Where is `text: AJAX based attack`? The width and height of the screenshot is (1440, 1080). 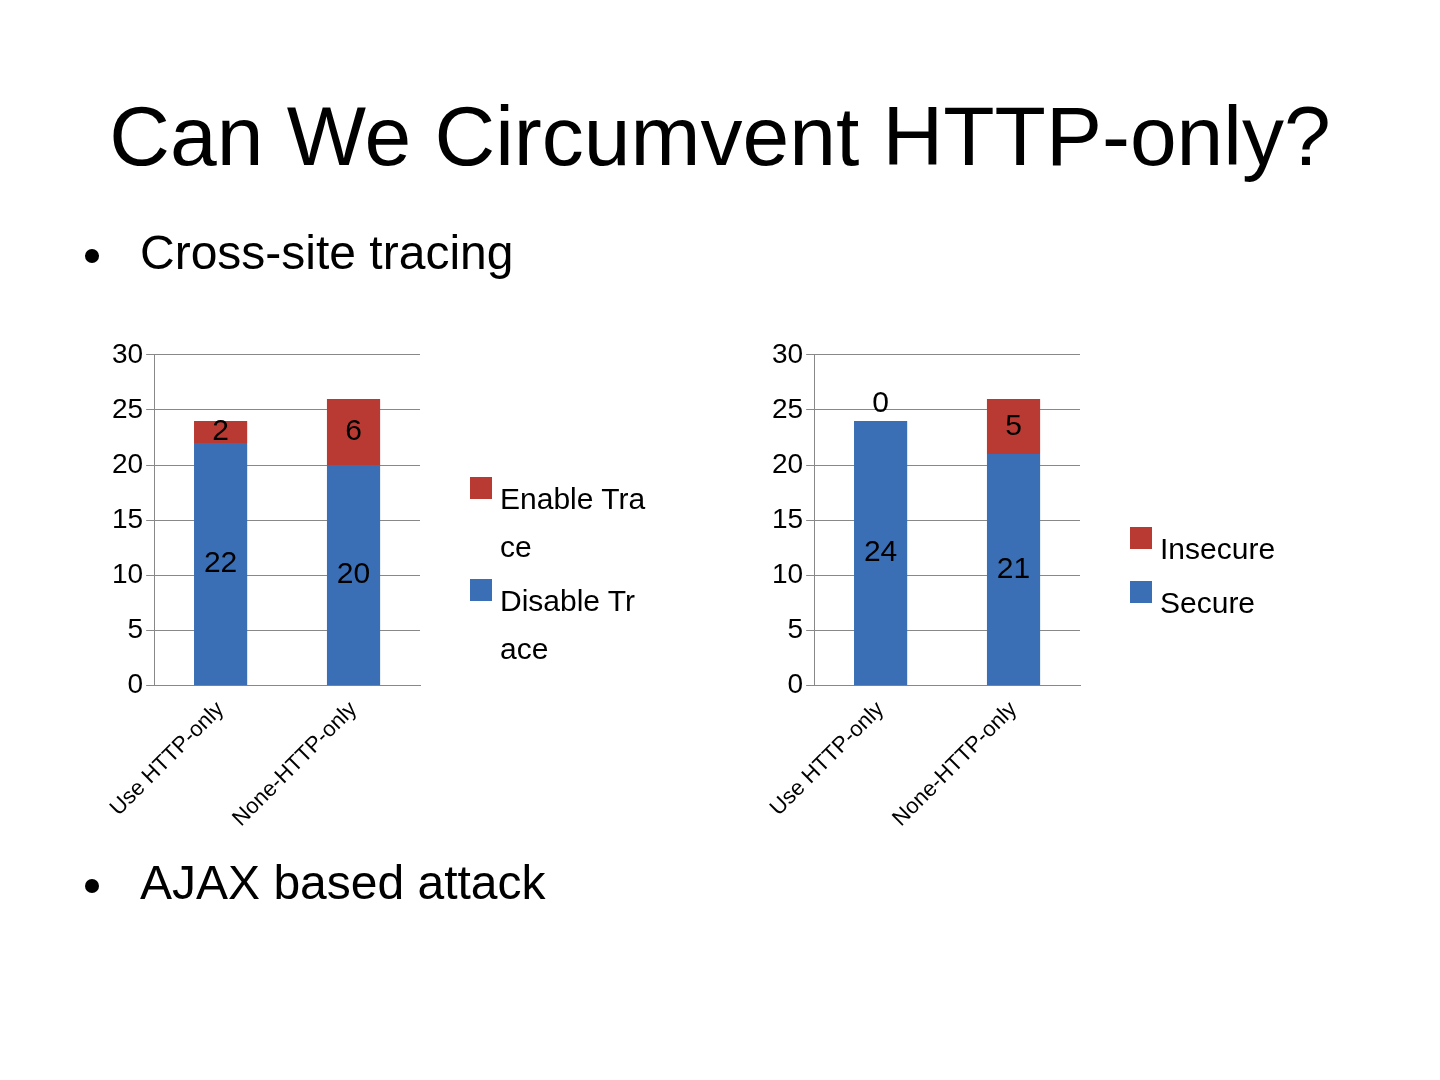
text: AJAX based attack is located at coordinates (342, 882).